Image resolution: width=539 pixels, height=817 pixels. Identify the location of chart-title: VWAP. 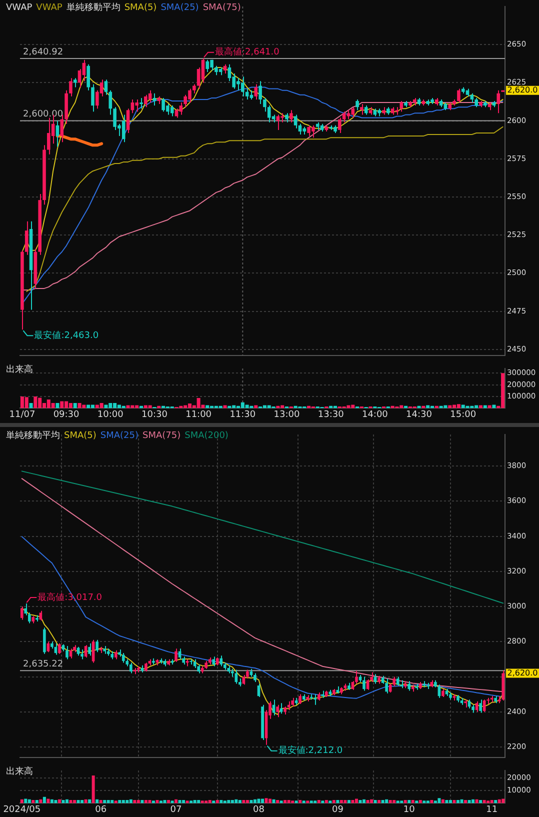
(19, 8).